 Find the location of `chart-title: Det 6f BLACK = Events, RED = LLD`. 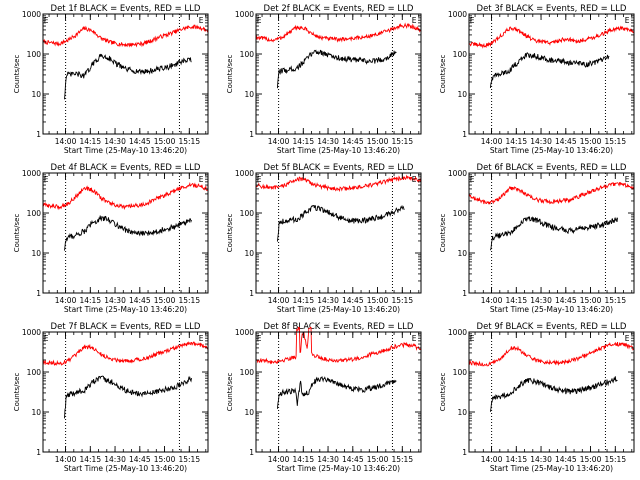

chart-title: Det 6f BLACK = Events, RED = LLD is located at coordinates (552, 168).